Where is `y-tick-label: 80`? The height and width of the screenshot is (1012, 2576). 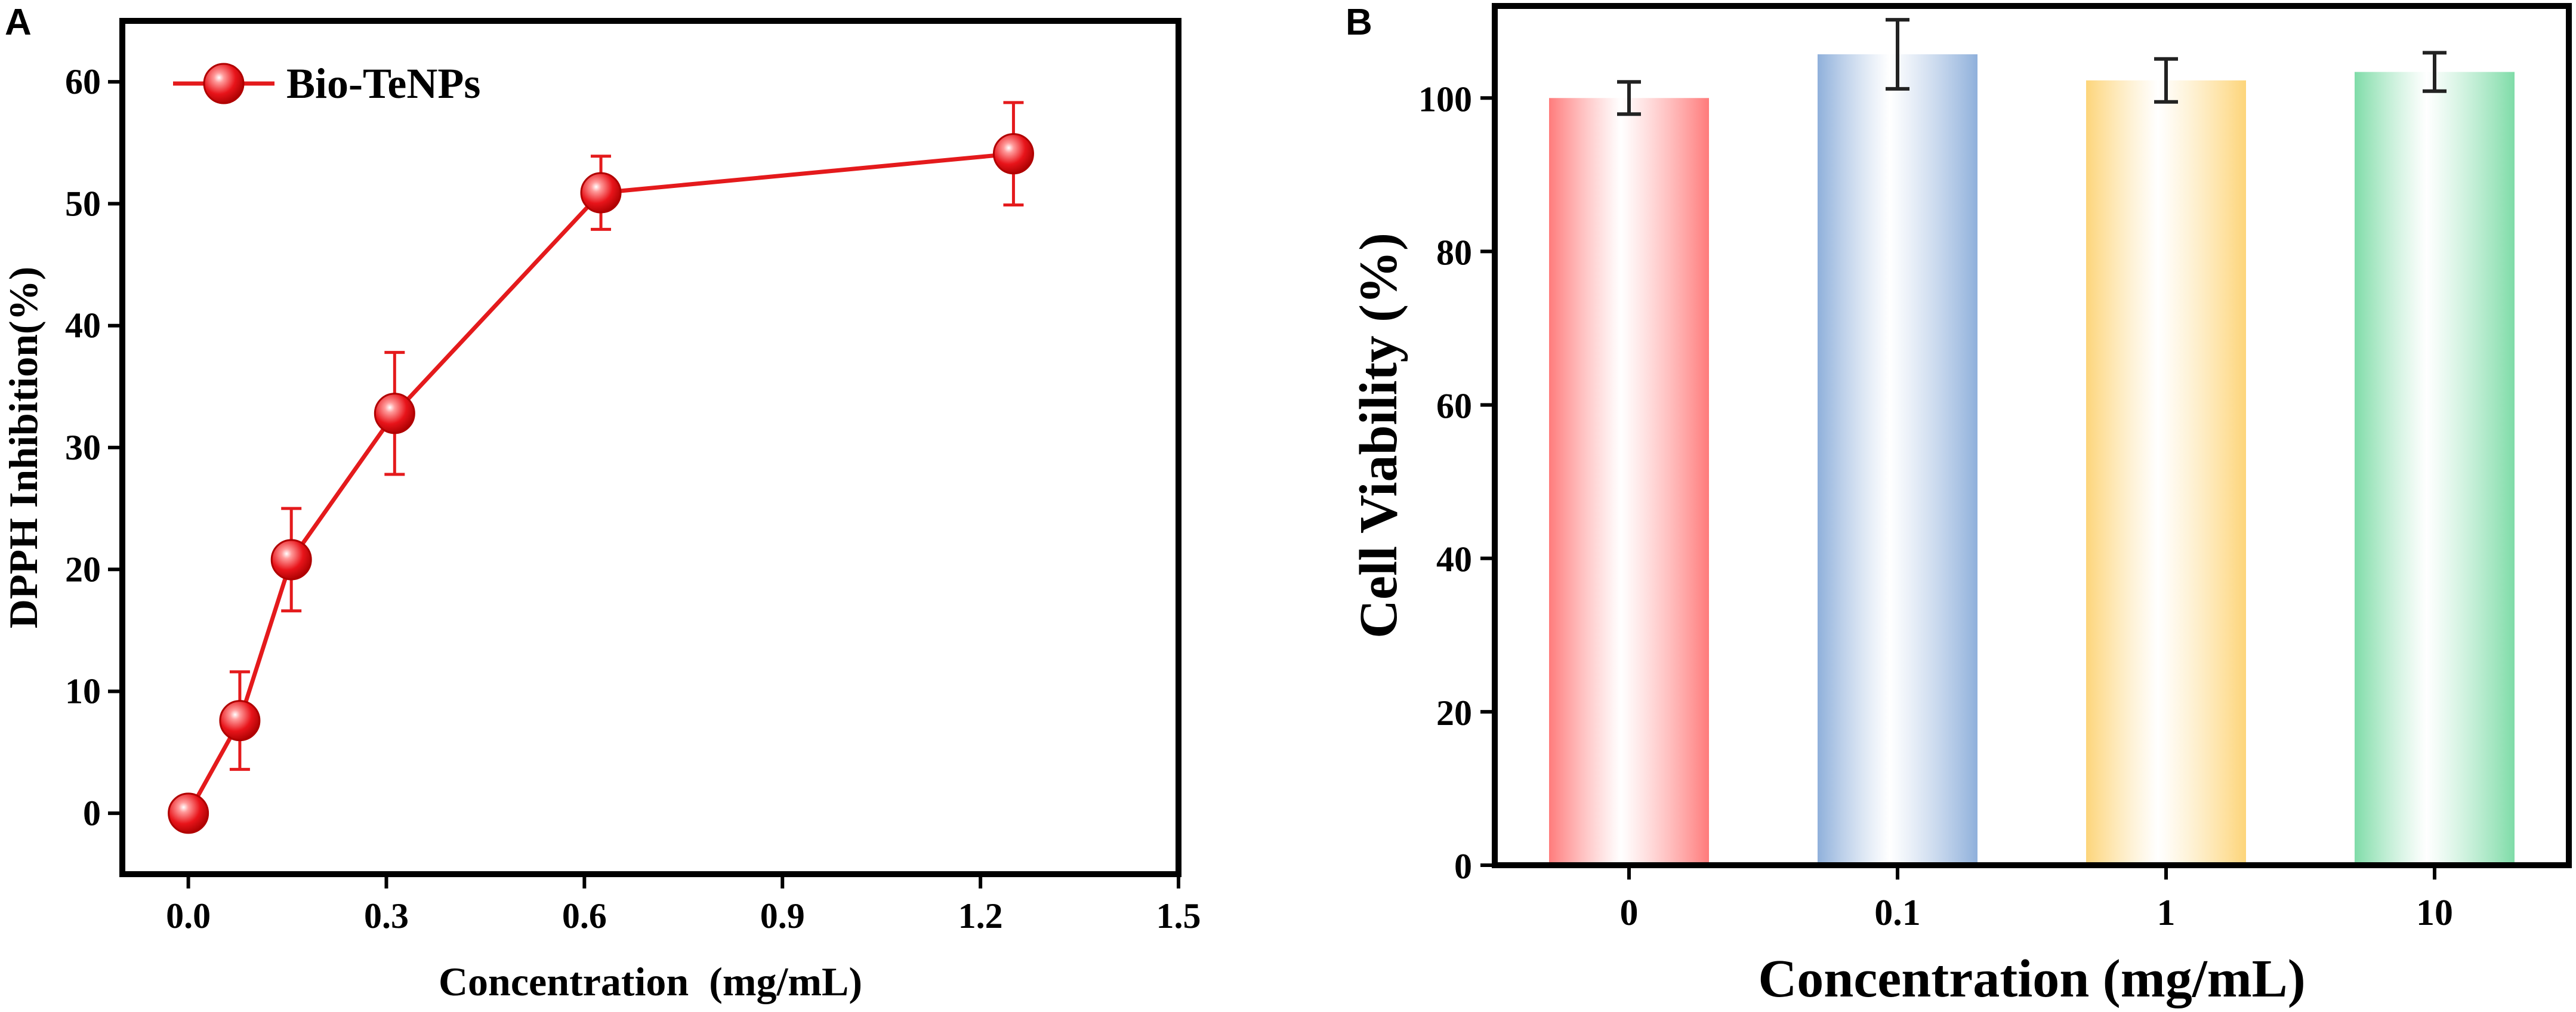 y-tick-label: 80 is located at coordinates (1454, 252).